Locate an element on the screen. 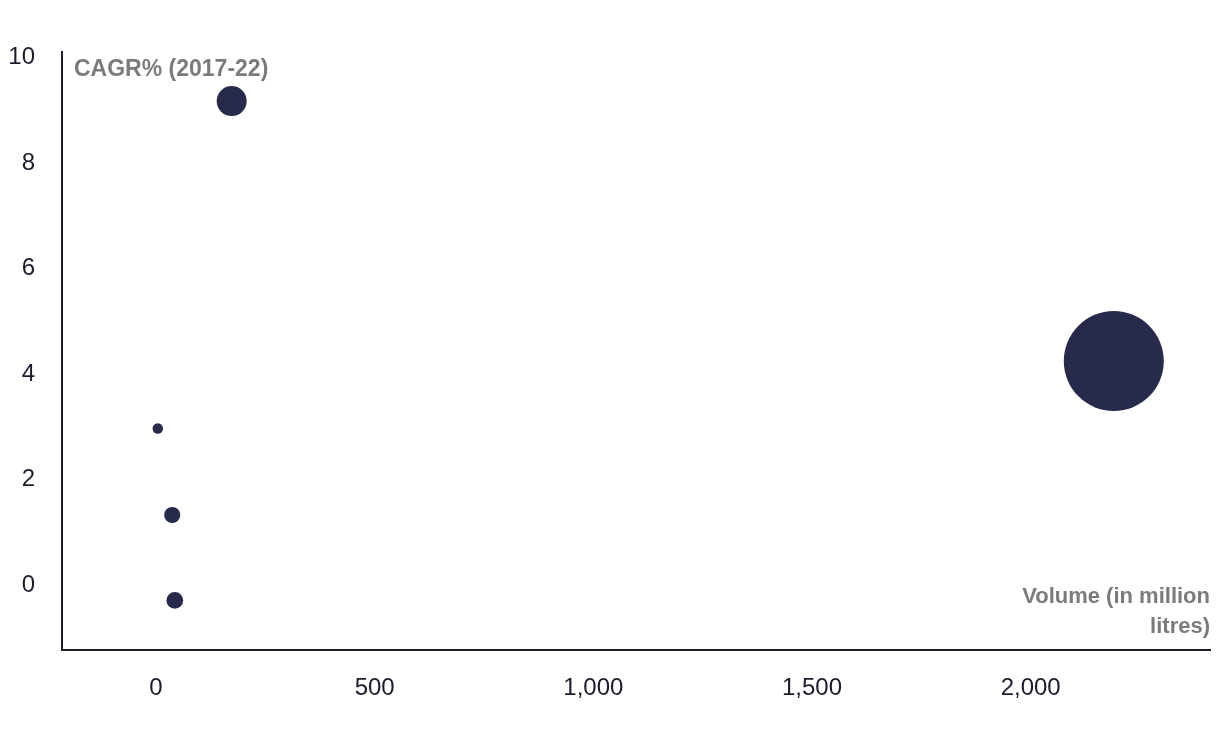 This screenshot has width=1220, height=742. x-tick-label: 1,500 is located at coordinates (812, 687).